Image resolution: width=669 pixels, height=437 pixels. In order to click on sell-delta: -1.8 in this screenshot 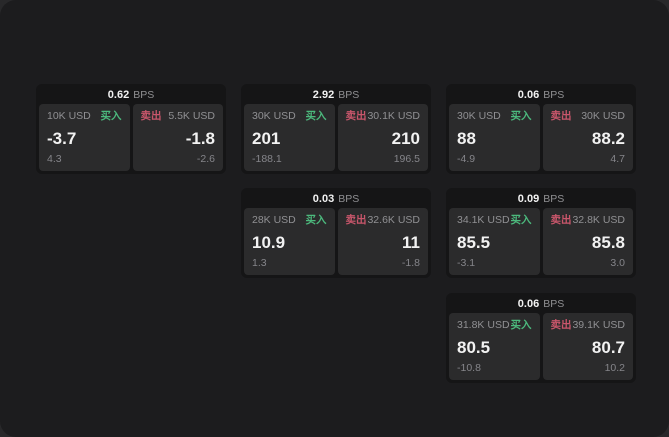, I will do `click(410, 263)`.